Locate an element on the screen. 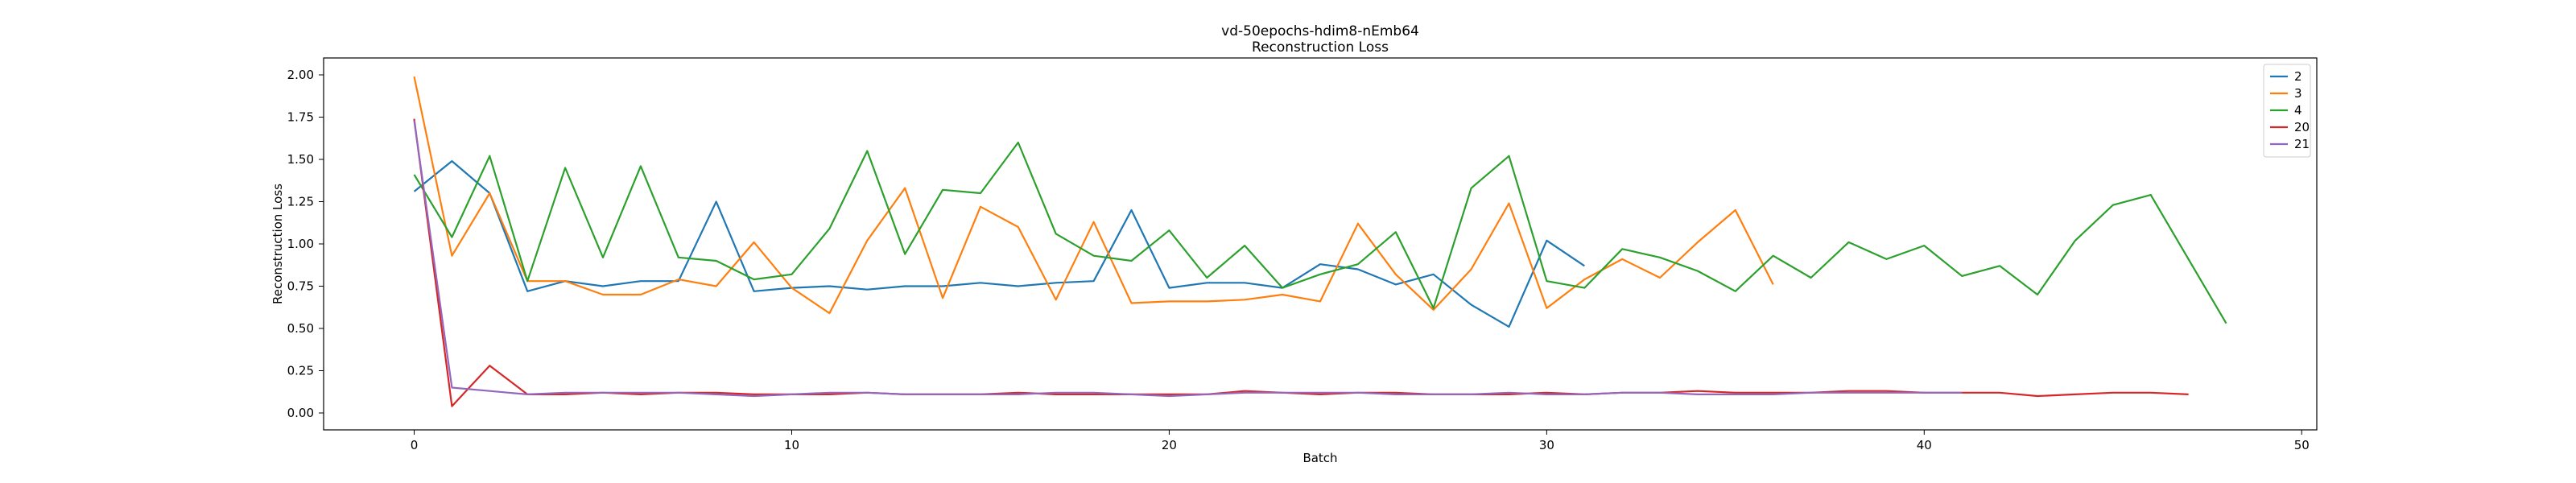 The width and height of the screenshot is (2576, 483). y-tick-label: 0.00 is located at coordinates (300, 413).